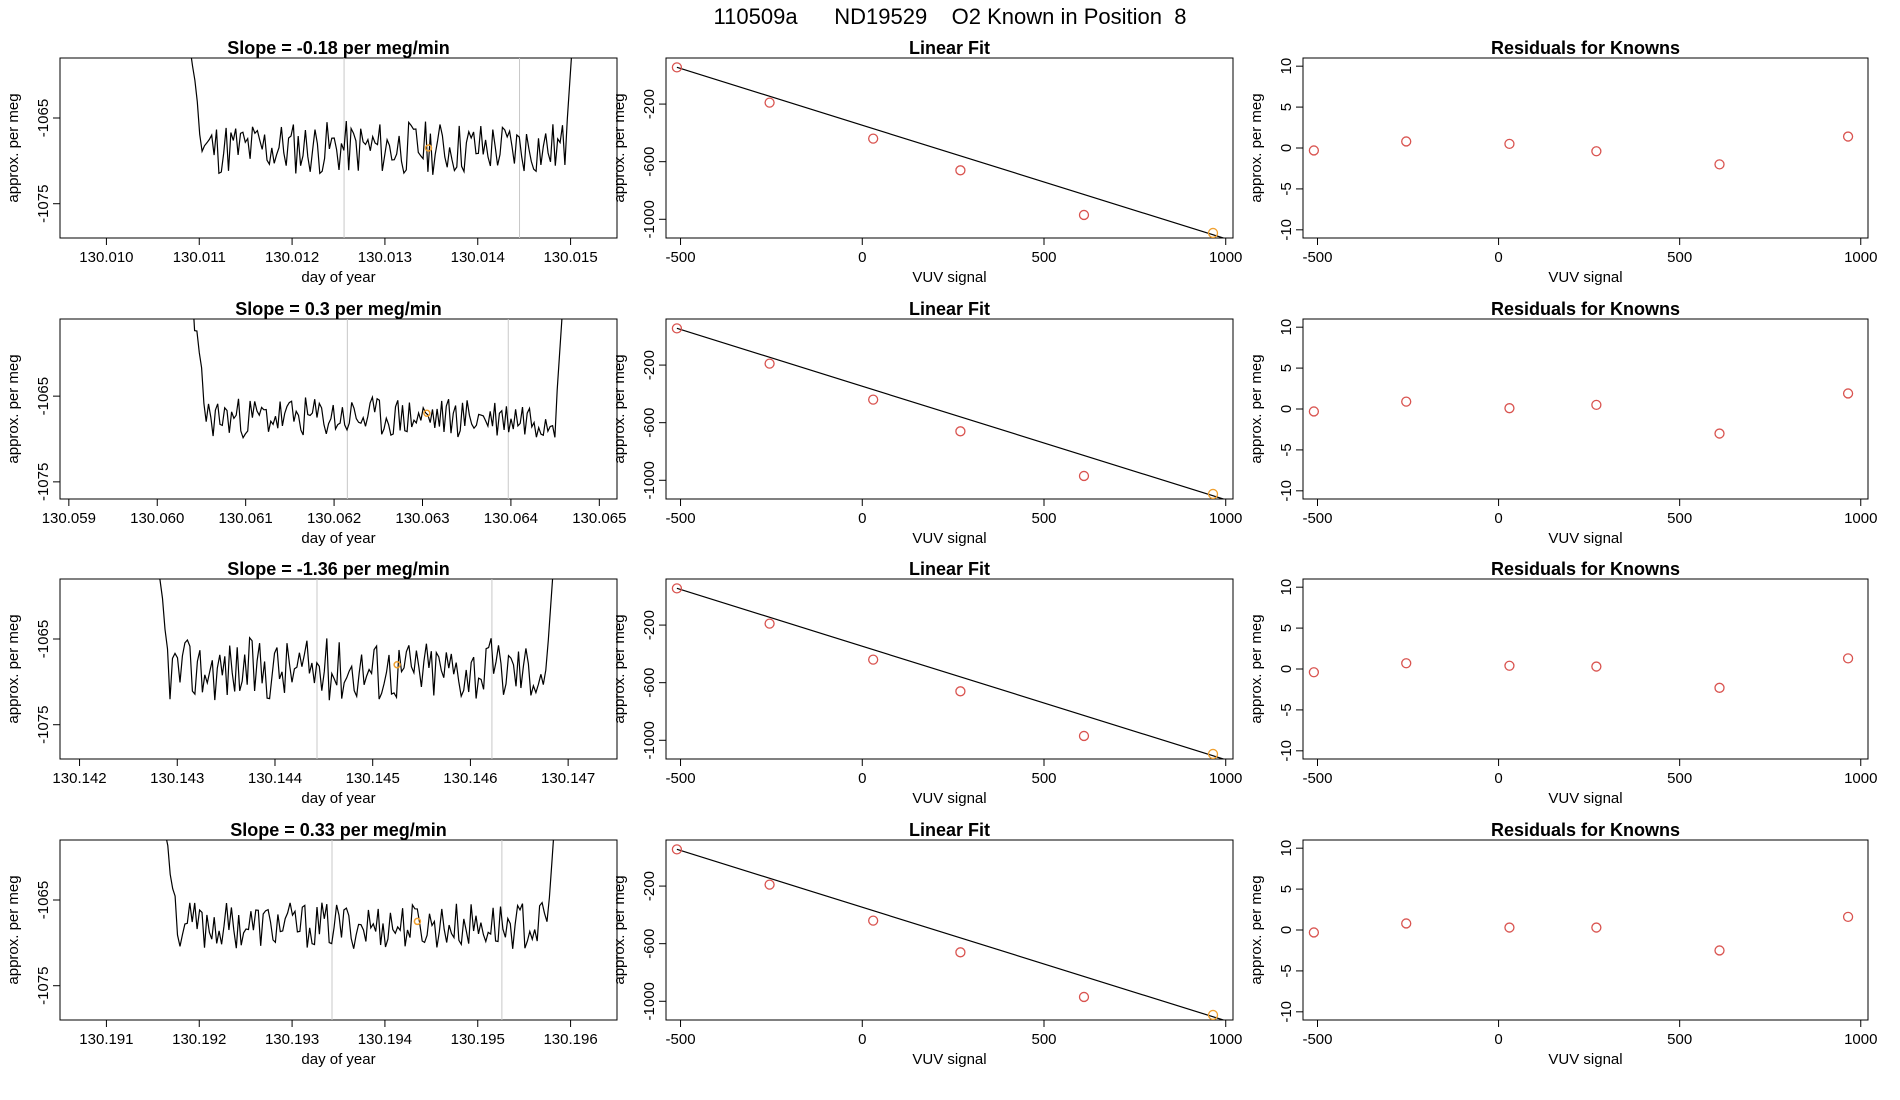 This screenshot has height=1100, width=1900. What do you see at coordinates (43, 900) in the screenshot?
I see `y-tick-label: -1065` at bounding box center [43, 900].